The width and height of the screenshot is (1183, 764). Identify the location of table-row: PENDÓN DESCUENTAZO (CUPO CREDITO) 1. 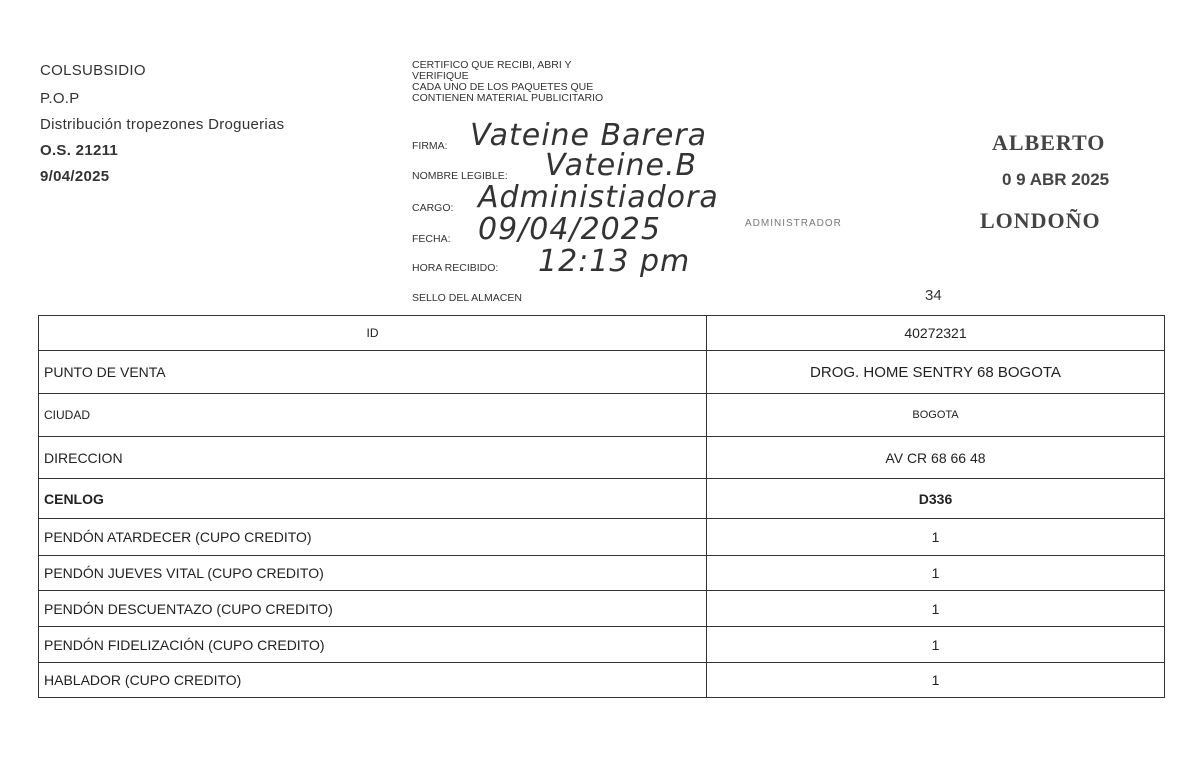
(601, 608).